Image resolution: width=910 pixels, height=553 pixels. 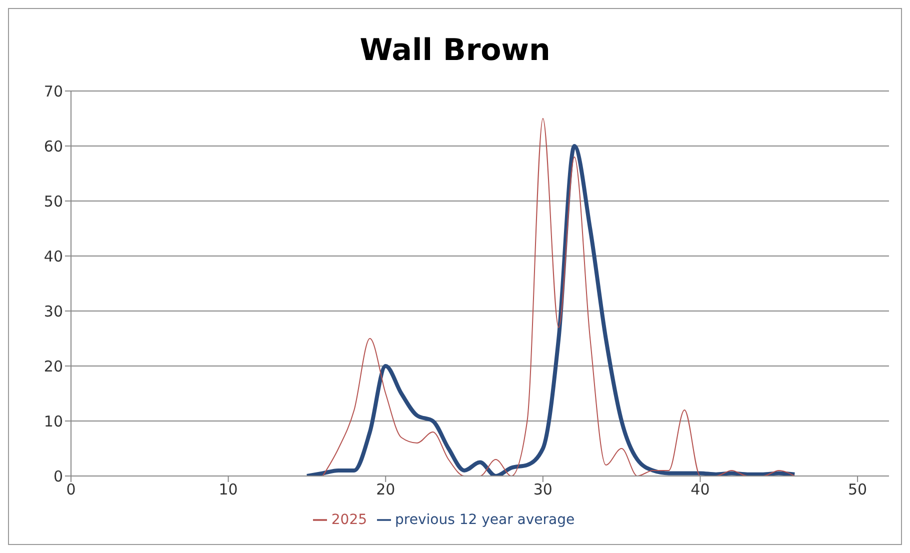 I want to click on chart-title: Wall Brown, so click(x=455, y=51).